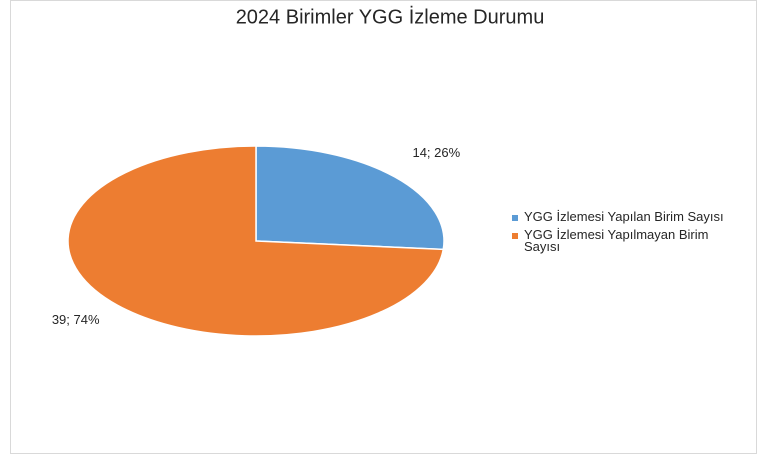 Image resolution: width=759 pixels, height=459 pixels. I want to click on data-label: 14; 26%, so click(436, 152).